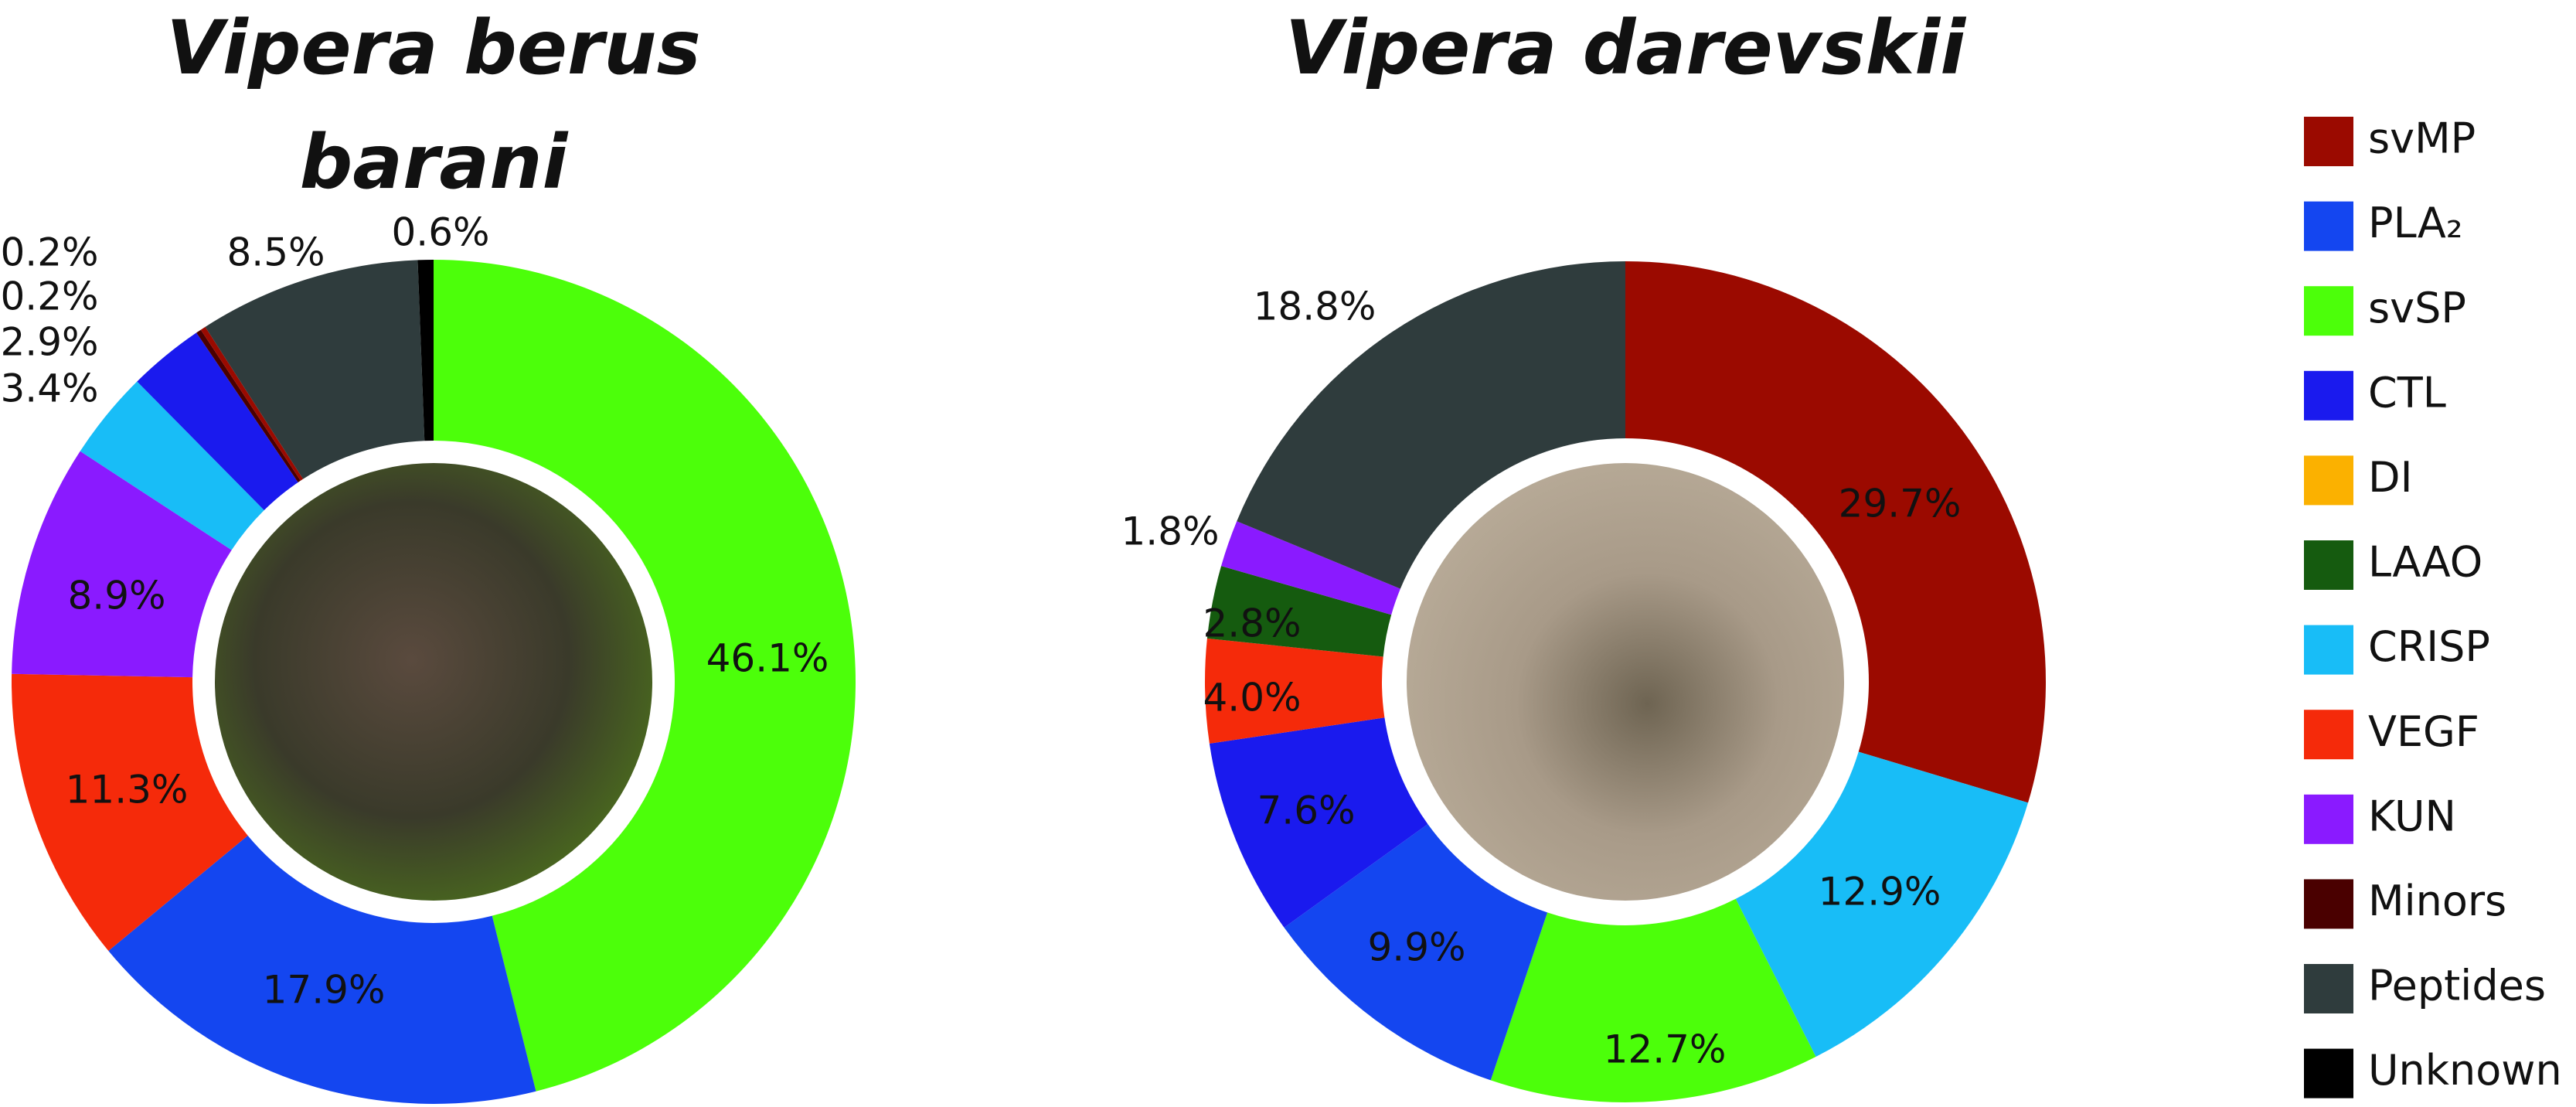  I want to click on chart-title: Vipera berus barani, so click(433, 106).